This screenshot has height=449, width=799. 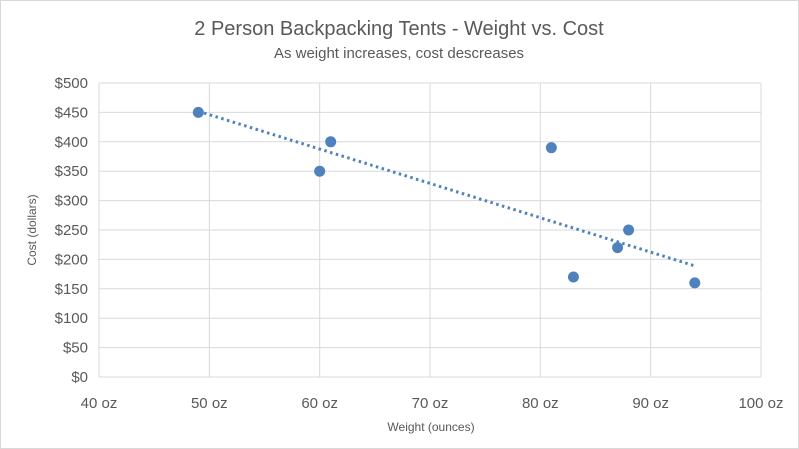 I want to click on y-tick-label: $150, so click(x=71, y=289).